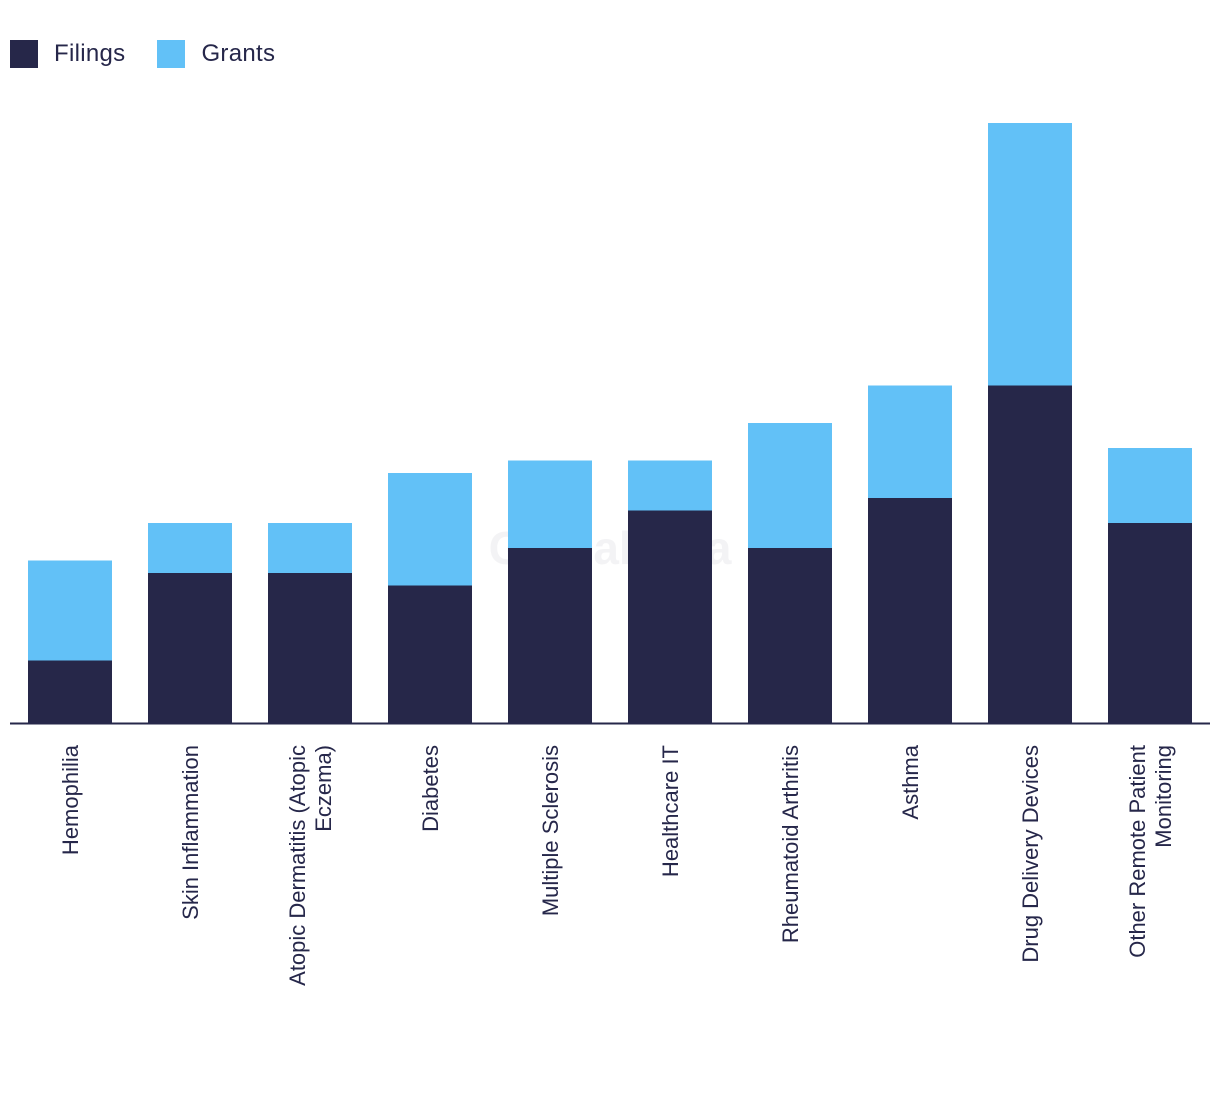 This screenshot has height=1094, width=1220. What do you see at coordinates (1163, 796) in the screenshot?
I see `x-tick-label-9-line-1: Monitoring` at bounding box center [1163, 796].